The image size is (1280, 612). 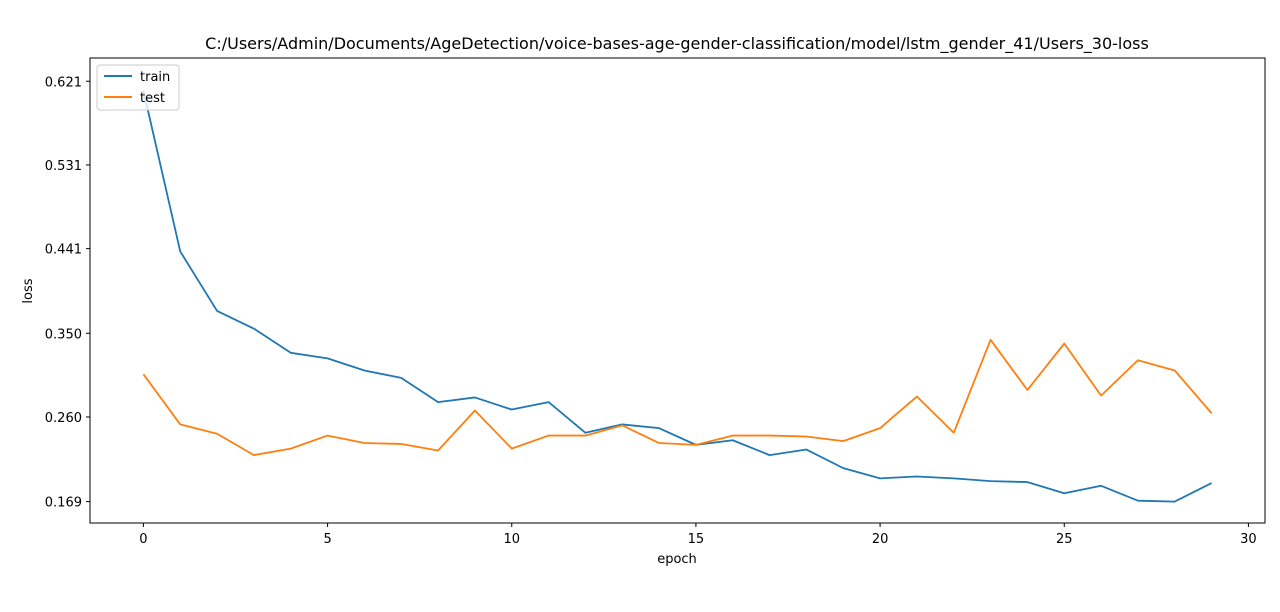 I want to click on x-axis: 0 5 10 15 20 25 30, so click(x=698, y=535).